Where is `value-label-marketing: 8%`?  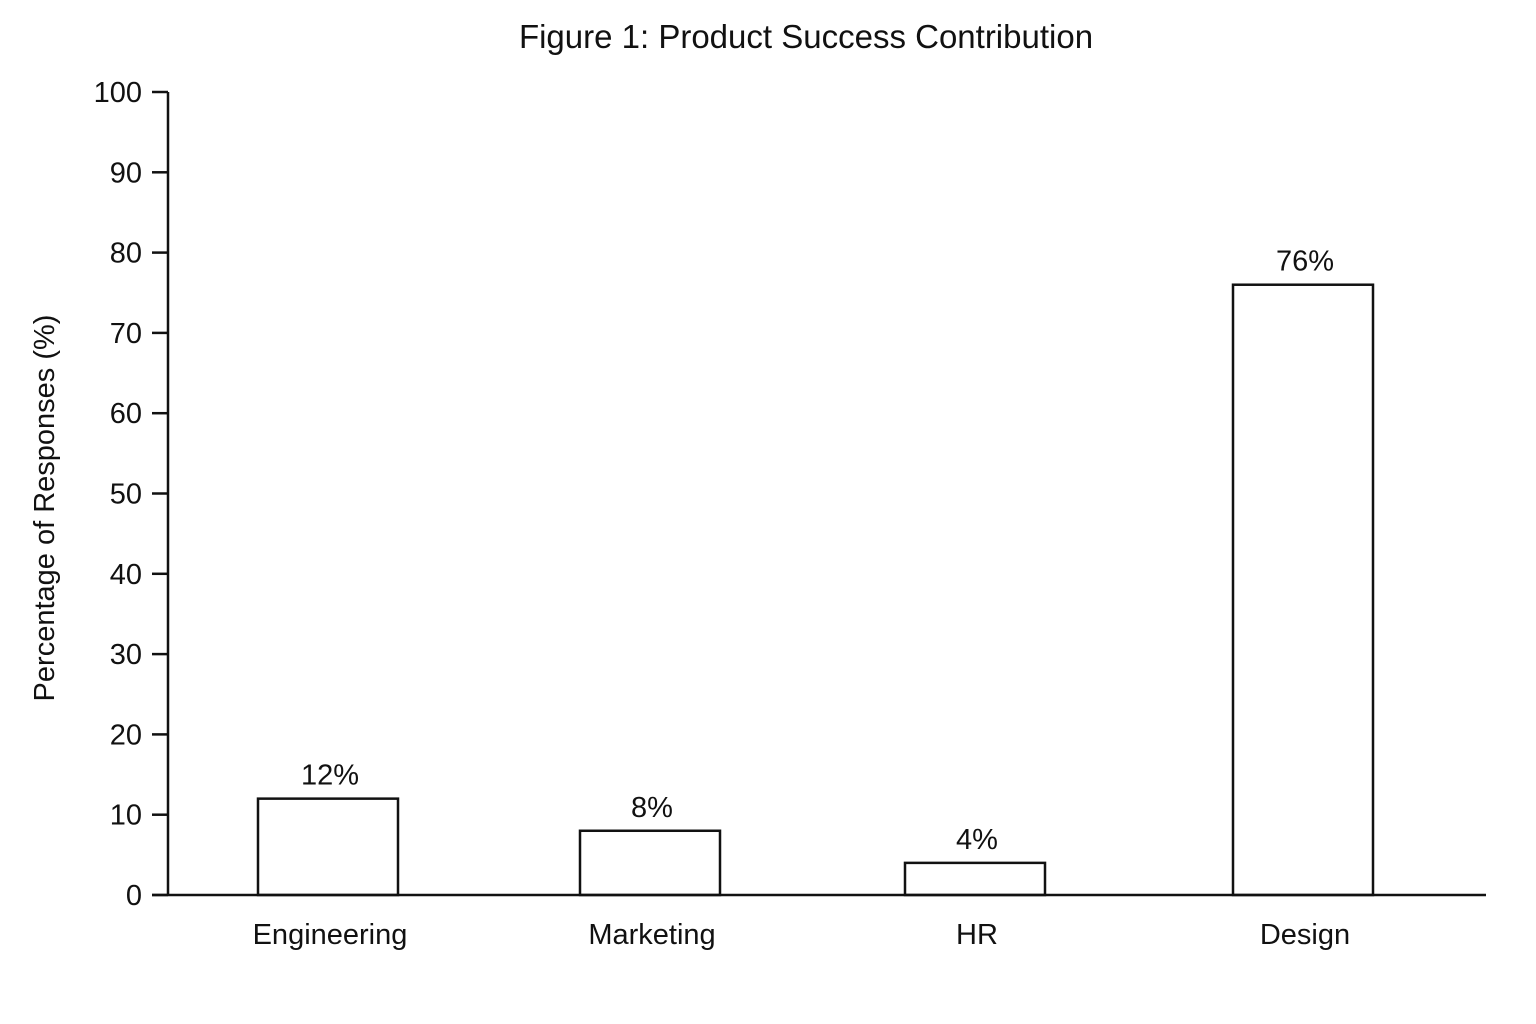 value-label-marketing: 8% is located at coordinates (652, 808).